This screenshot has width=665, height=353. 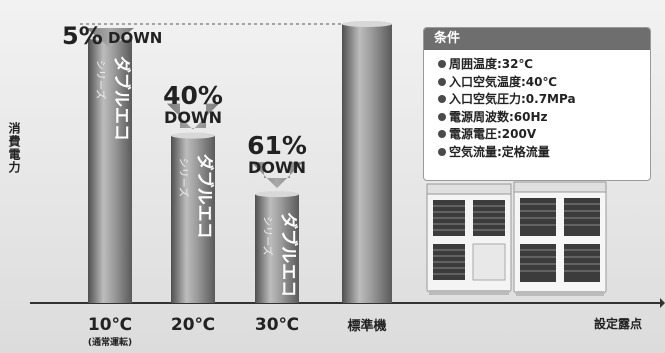 What do you see at coordinates (499, 151) in the screenshot?
I see `condition-text: 空気流量:定格流量` at bounding box center [499, 151].